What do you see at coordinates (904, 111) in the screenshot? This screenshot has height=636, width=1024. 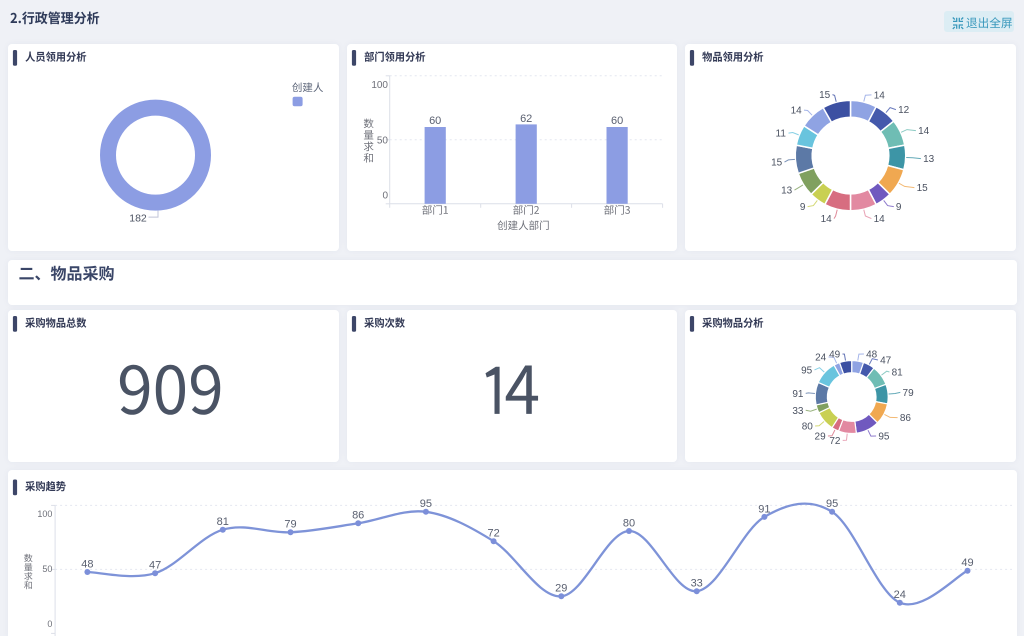 I see `svg-text: 12` at bounding box center [904, 111].